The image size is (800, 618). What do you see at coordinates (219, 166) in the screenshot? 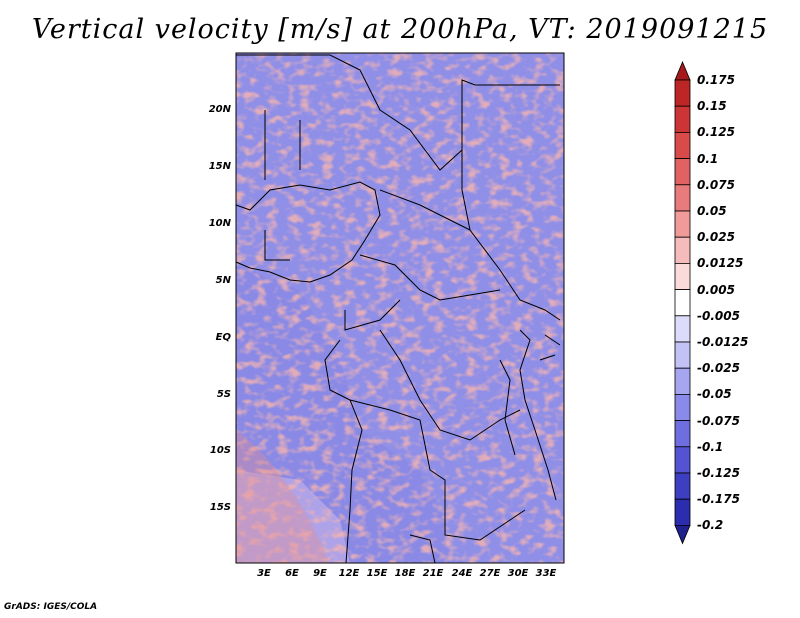
I see `lat-label-15N: 15N` at bounding box center [219, 166].